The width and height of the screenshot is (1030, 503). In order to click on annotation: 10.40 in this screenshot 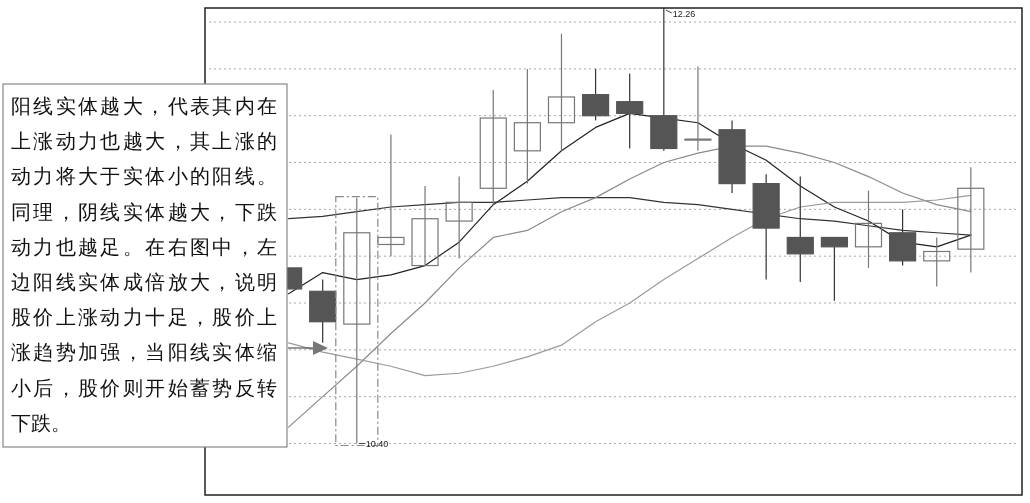, I will do `click(377, 444)`.